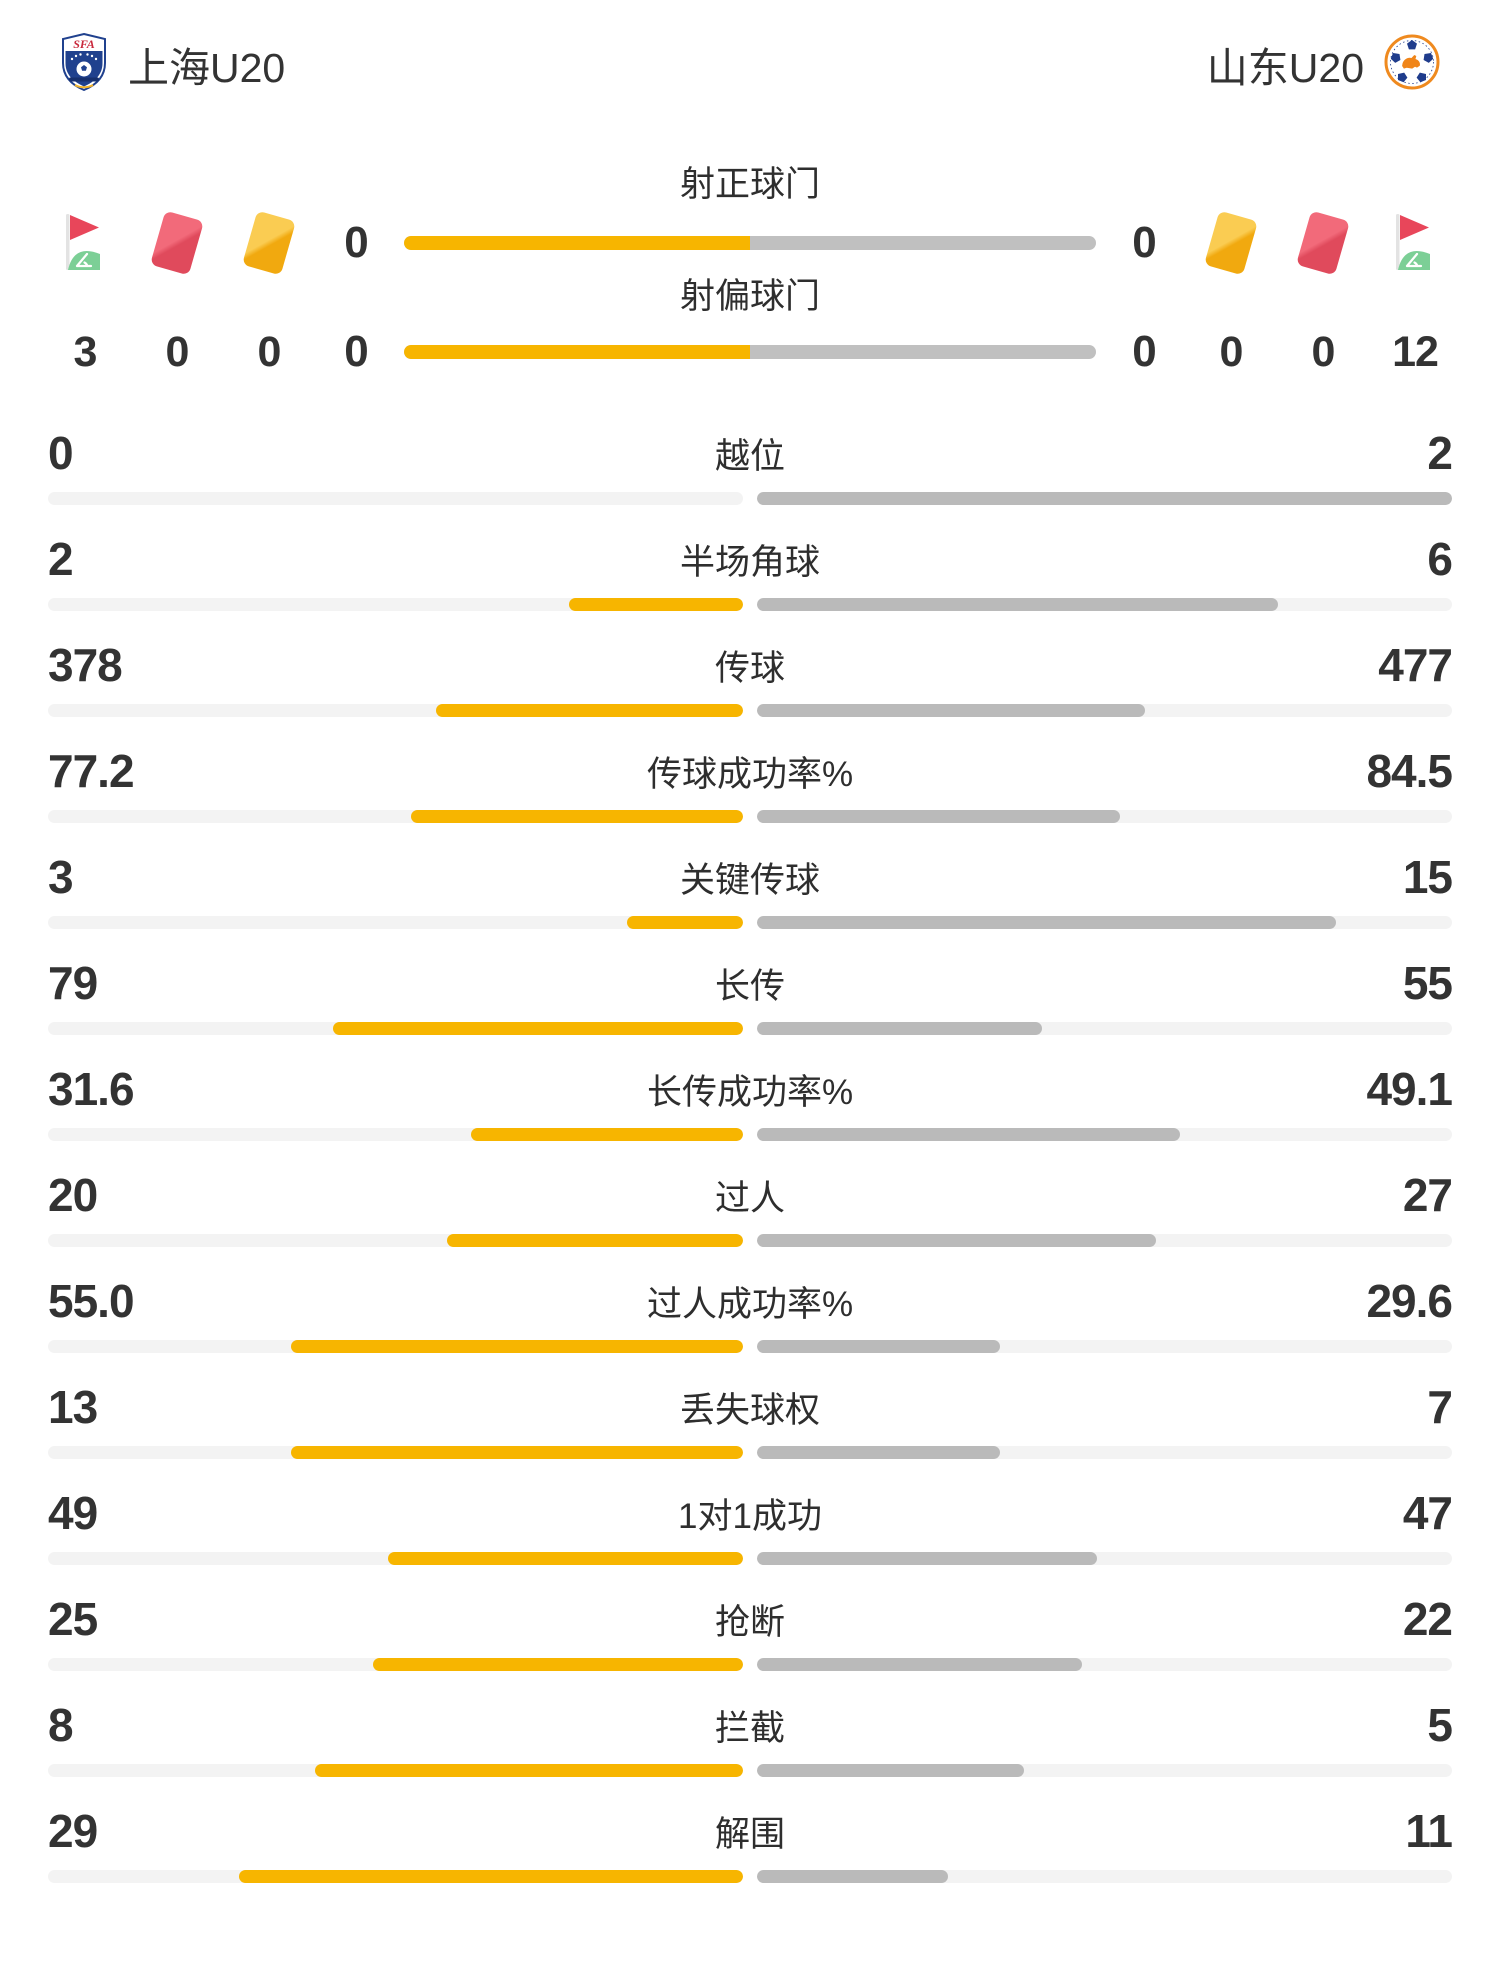 This screenshot has height=1968, width=1500. I want to click on stat-home-value: 0, so click(61, 453).